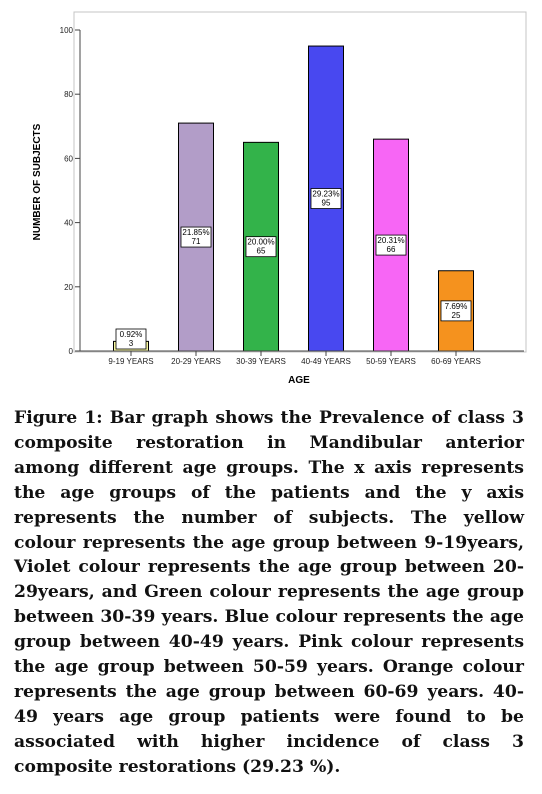 Image resolution: width=542 pixels, height=794 pixels. Describe the element at coordinates (68, 223) in the screenshot. I see `y-tick-label: 40` at that location.